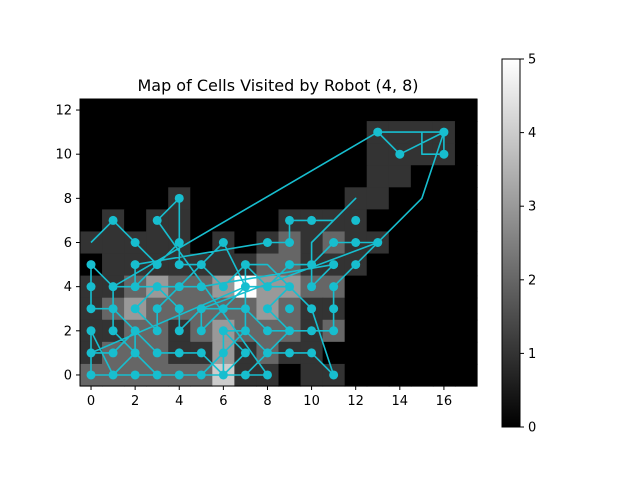 The height and width of the screenshot is (480, 640). I want to click on x-tick-label: 4, so click(179, 401).